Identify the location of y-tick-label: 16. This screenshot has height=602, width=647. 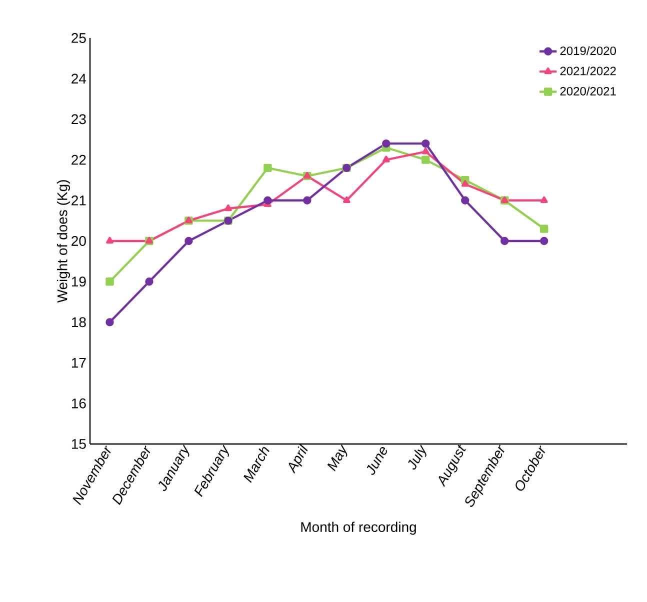
(79, 403).